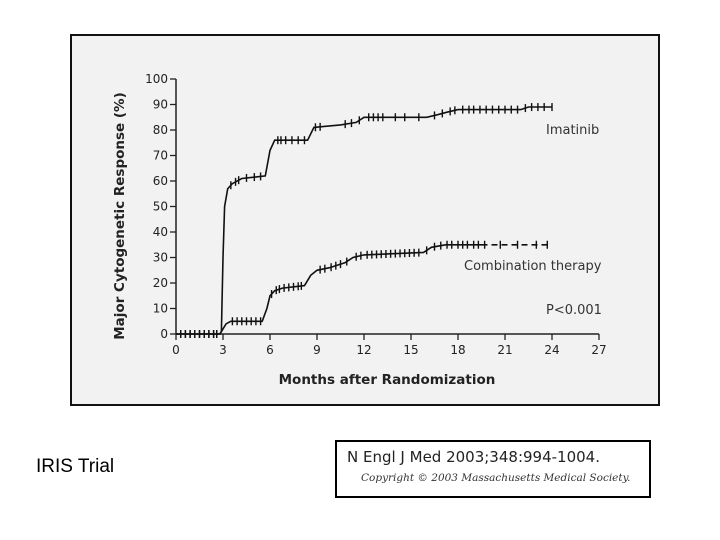 Image resolution: width=720 pixels, height=540 pixels. Describe the element at coordinates (504, 350) in the screenshot. I see `x-tick-label-21: 21` at that location.